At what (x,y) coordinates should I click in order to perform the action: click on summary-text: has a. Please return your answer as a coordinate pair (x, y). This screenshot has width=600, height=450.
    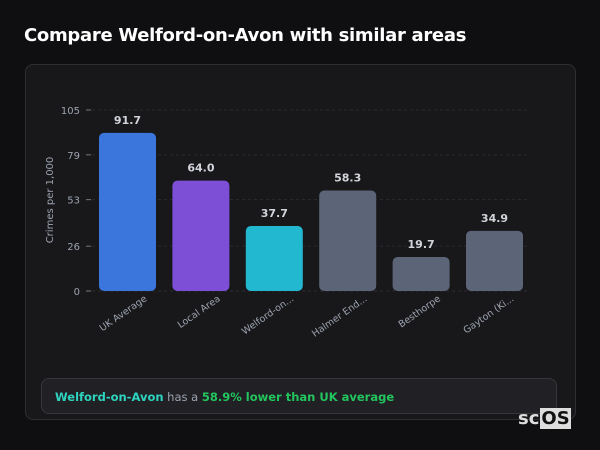
    Looking at the image, I should click on (182, 397).